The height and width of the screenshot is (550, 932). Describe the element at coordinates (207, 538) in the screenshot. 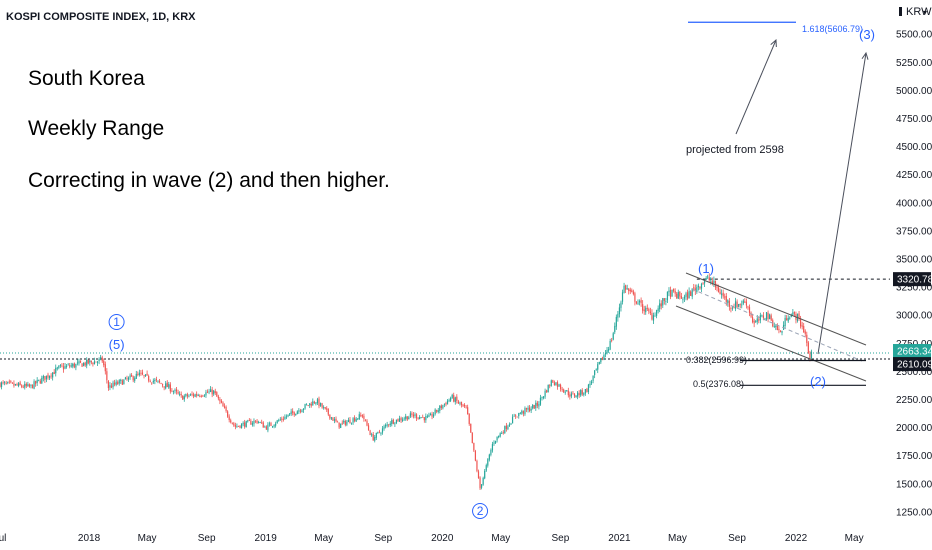

I see `x-tick-label: Sep` at that location.